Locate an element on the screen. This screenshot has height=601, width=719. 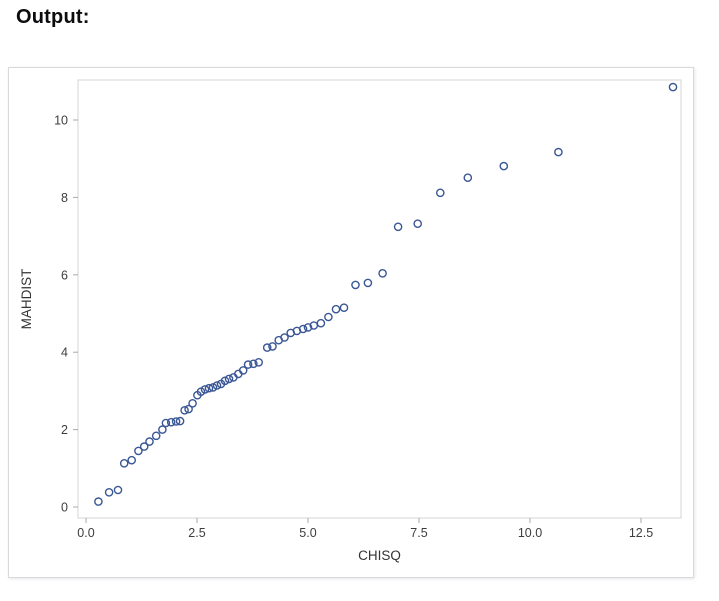
y-tick-label: 0 is located at coordinates (64, 508).